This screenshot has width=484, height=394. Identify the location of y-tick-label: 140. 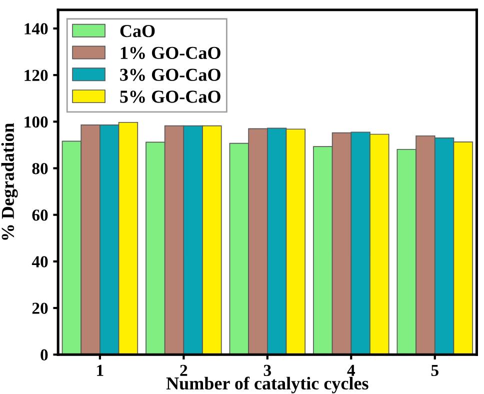
(36, 28).